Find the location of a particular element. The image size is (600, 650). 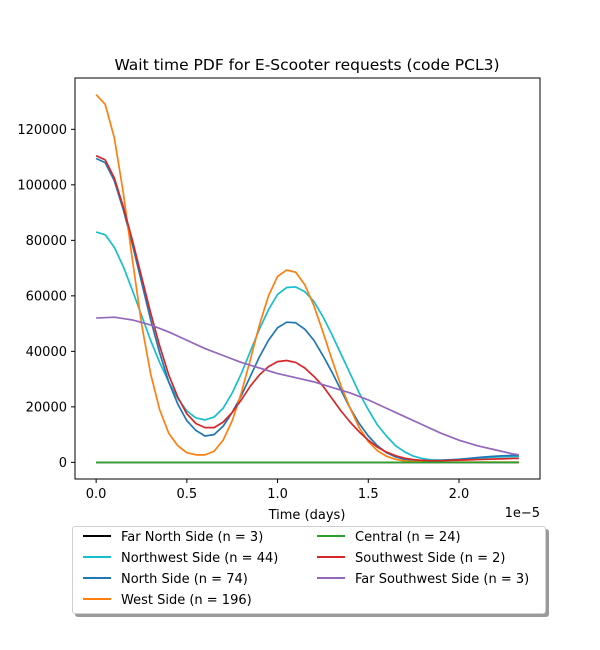

x-axis-label: Time (days) is located at coordinates (307, 515).